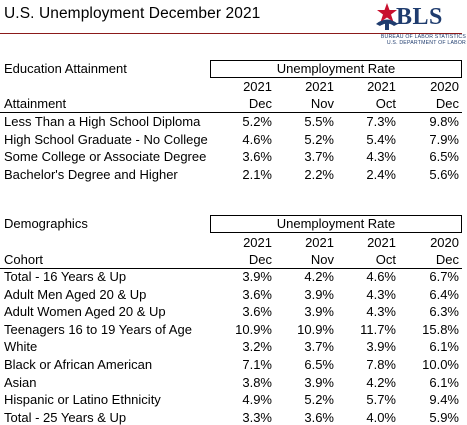  Describe the element at coordinates (381, 121) in the screenshot. I see `education-cell: 7.3%` at that location.